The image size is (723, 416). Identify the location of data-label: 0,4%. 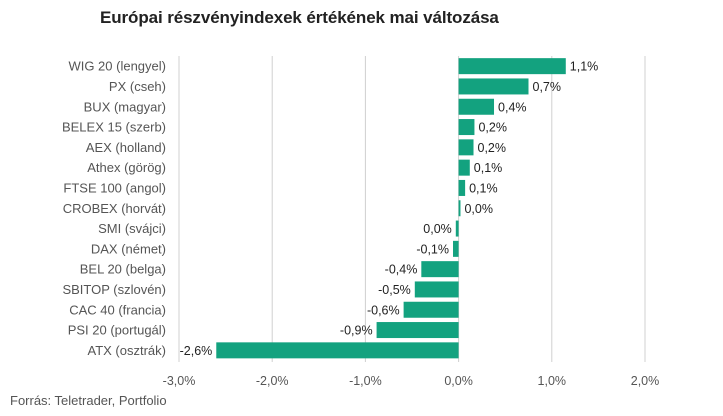
(512, 107).